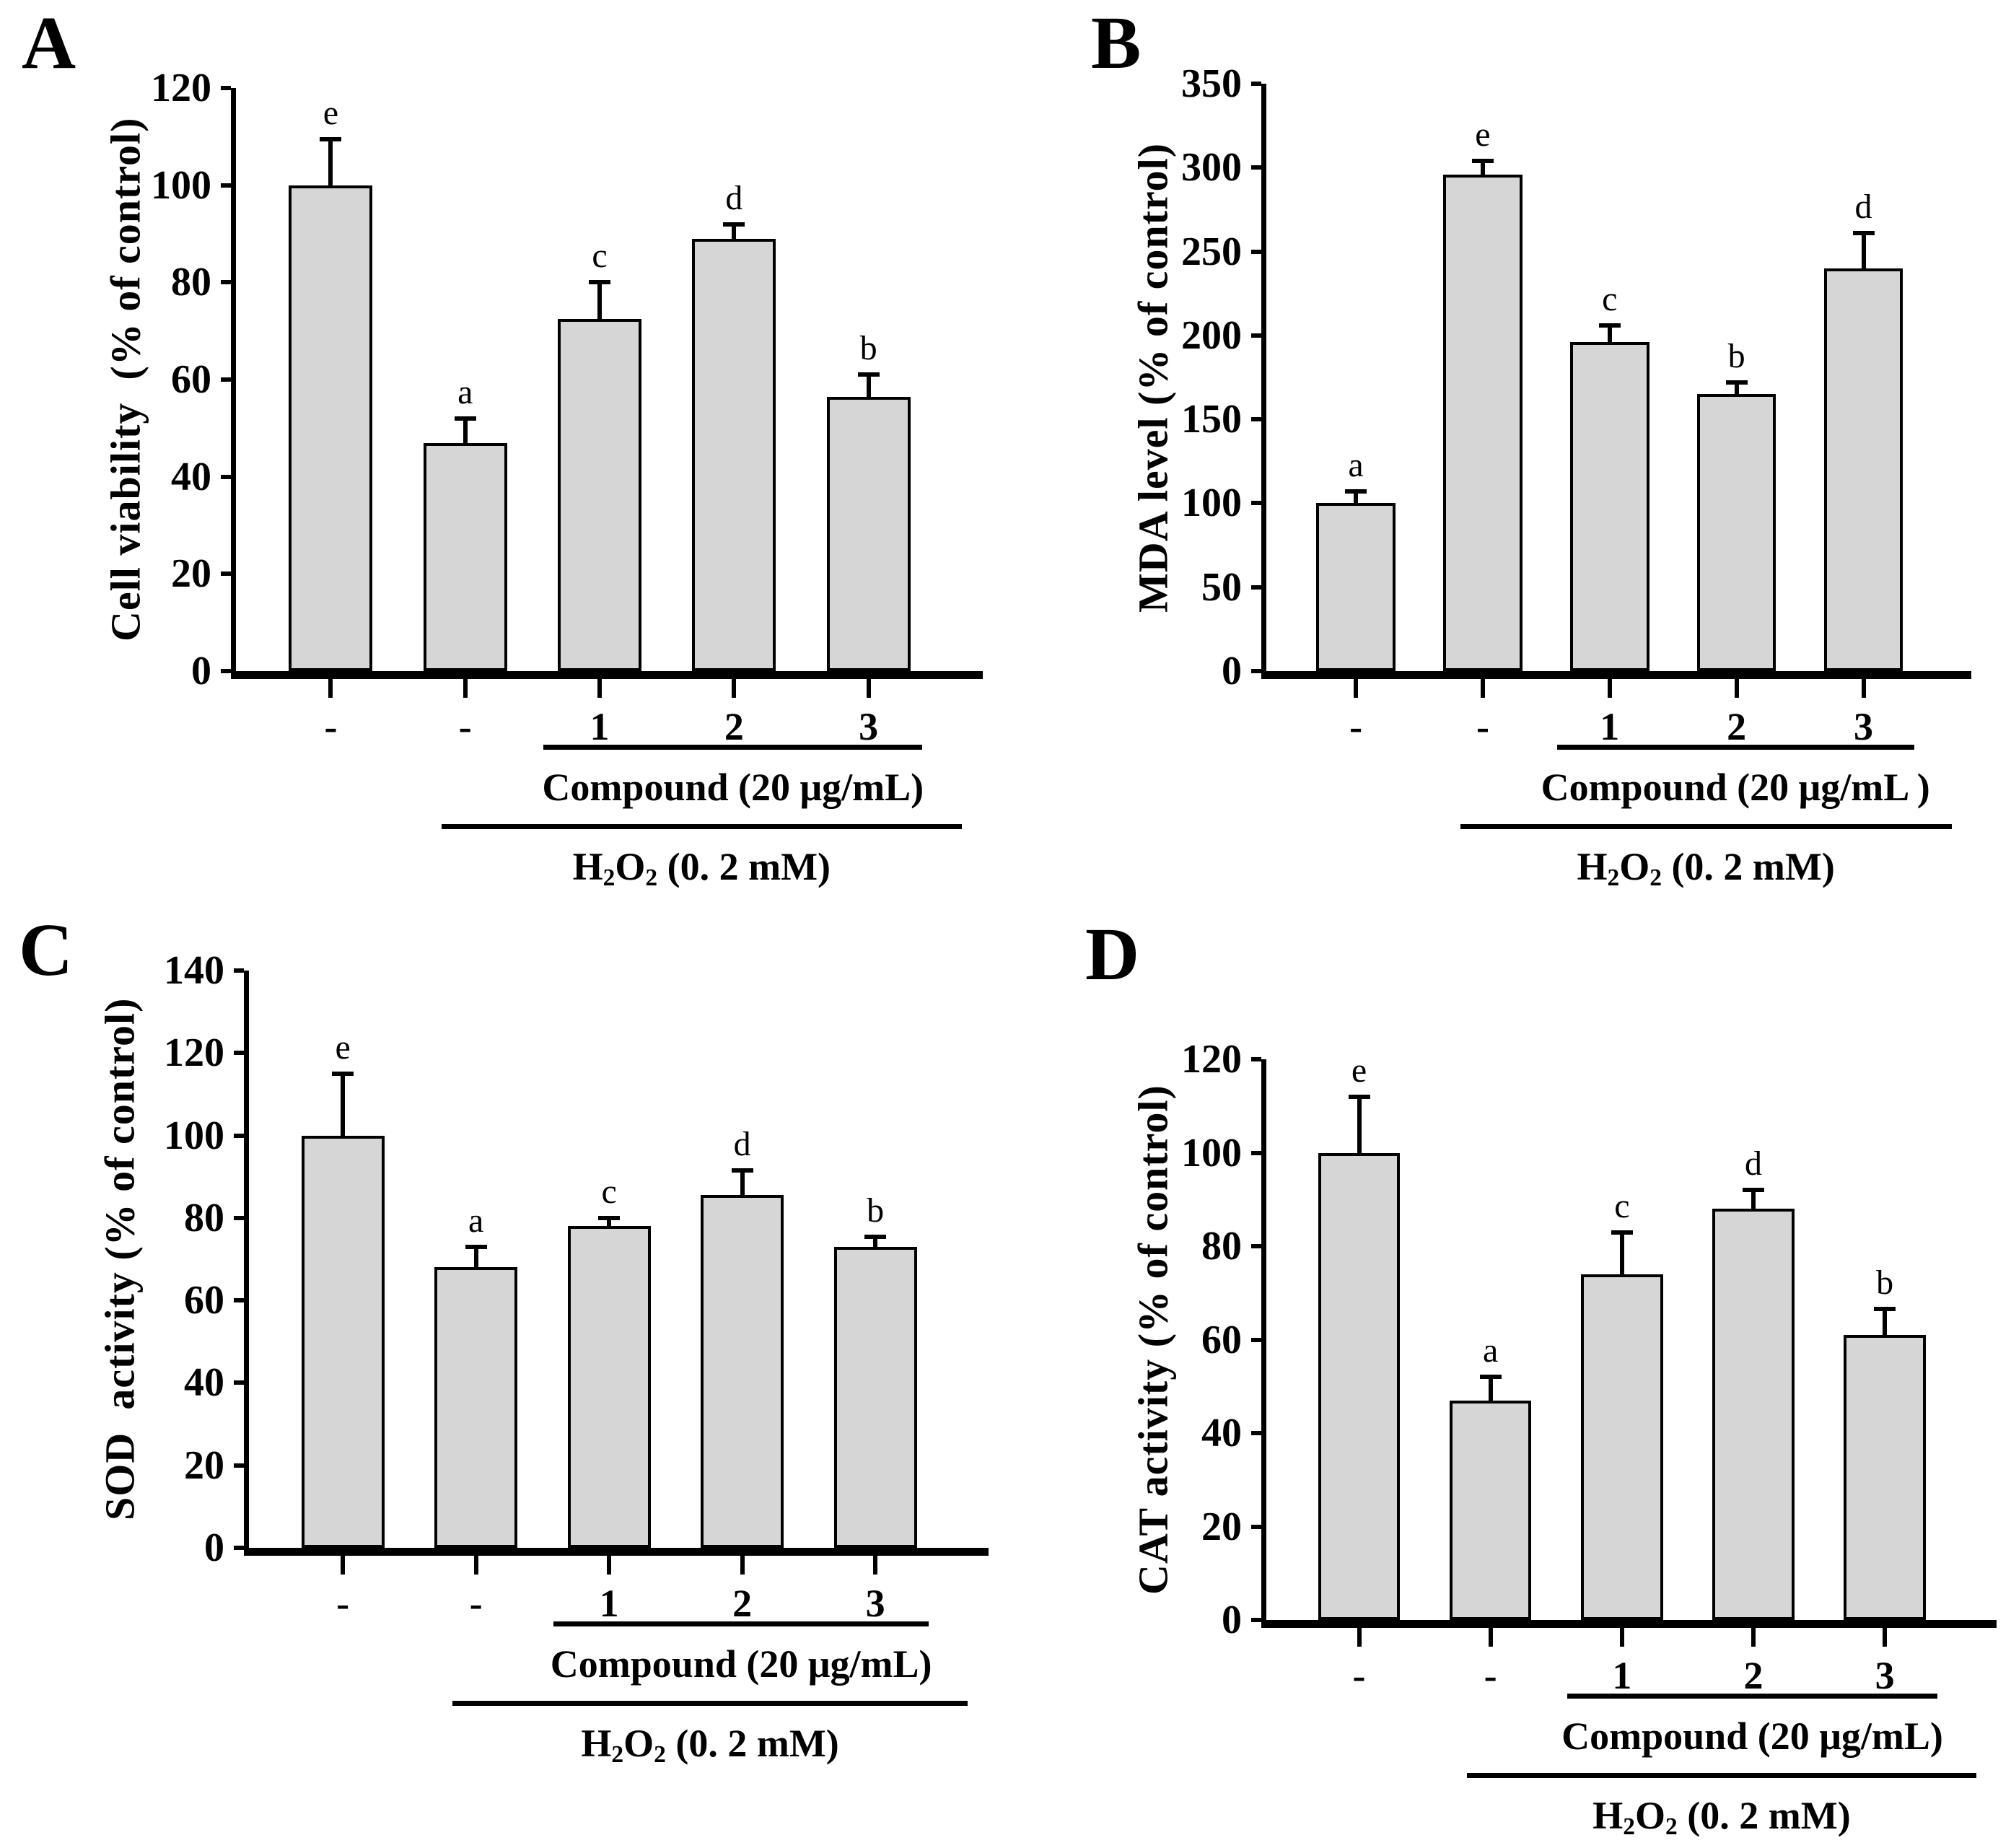  Describe the element at coordinates (1212, 168) in the screenshot. I see `y-axis-tick-label: 300` at that location.